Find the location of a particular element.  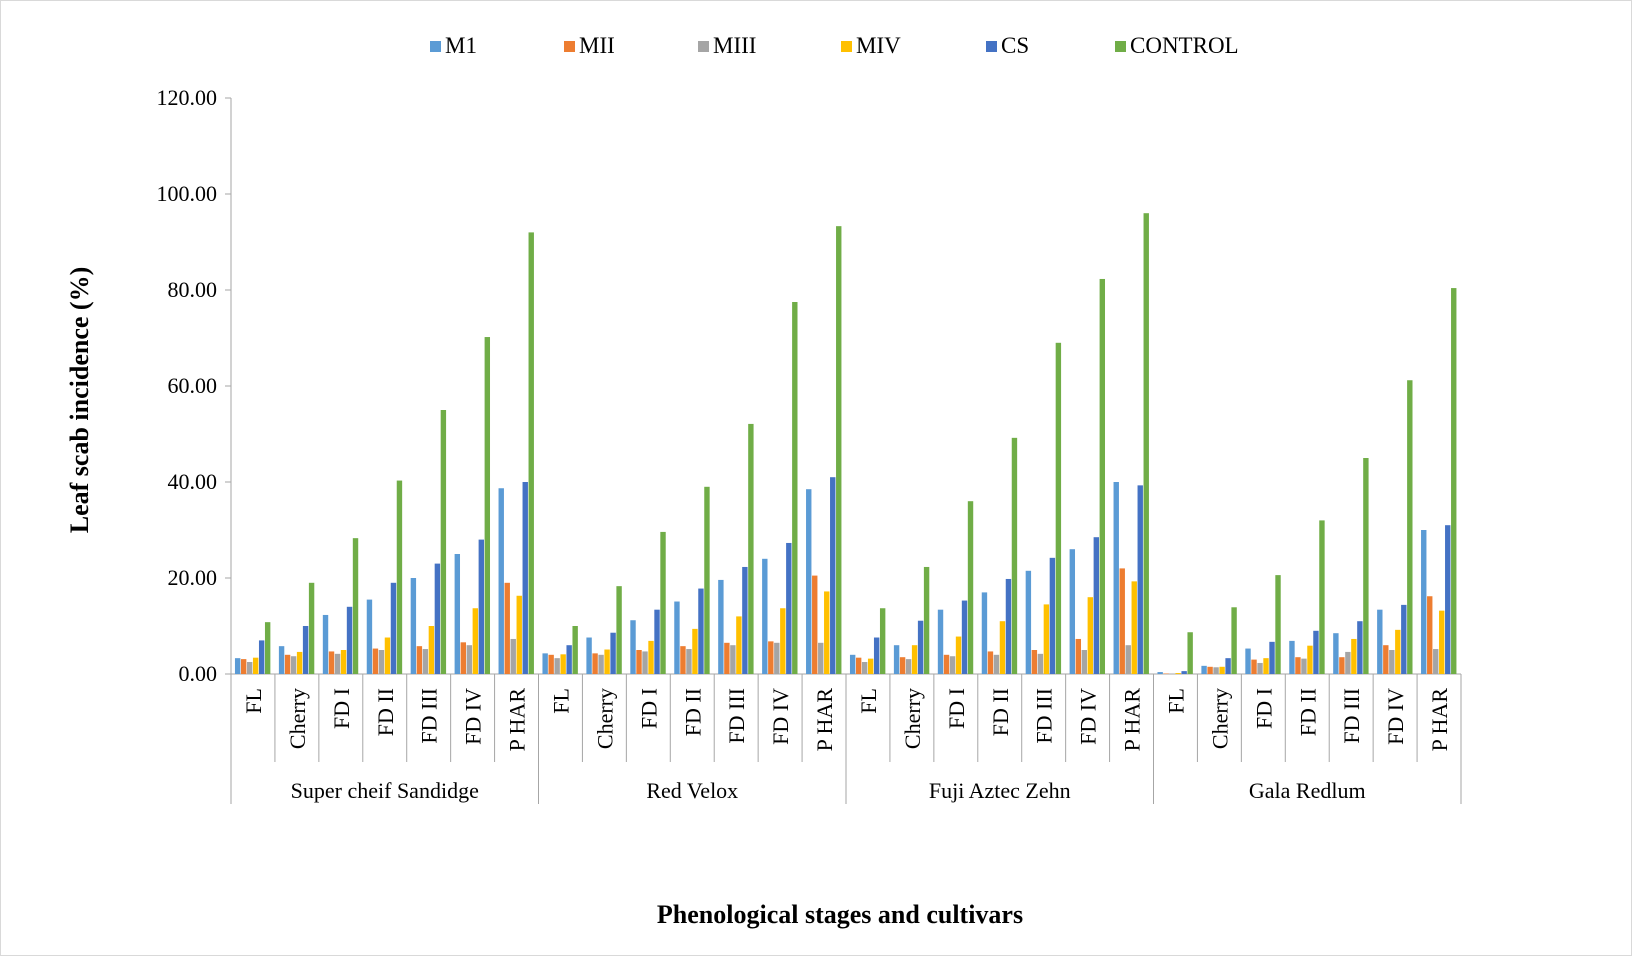

group-label: Gala Redlum is located at coordinates (1307, 790).